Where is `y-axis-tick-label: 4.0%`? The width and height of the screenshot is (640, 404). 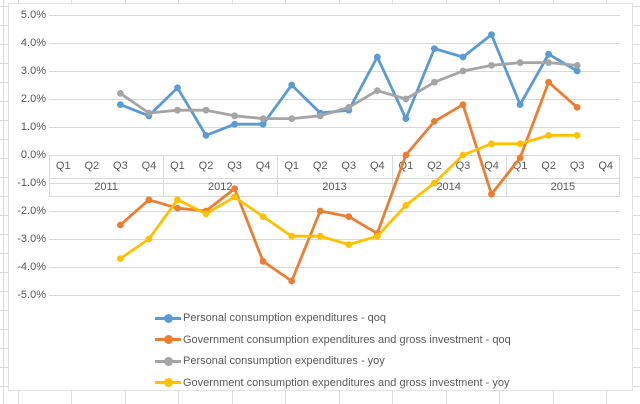 y-axis-tick-label: 4.0% is located at coordinates (33, 43).